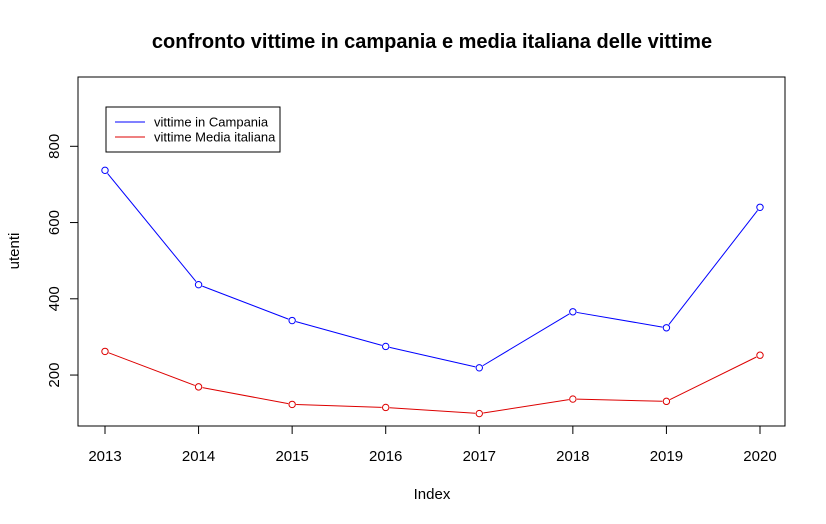  Describe the element at coordinates (759, 456) in the screenshot. I see `x-tick-label: 2020` at that location.